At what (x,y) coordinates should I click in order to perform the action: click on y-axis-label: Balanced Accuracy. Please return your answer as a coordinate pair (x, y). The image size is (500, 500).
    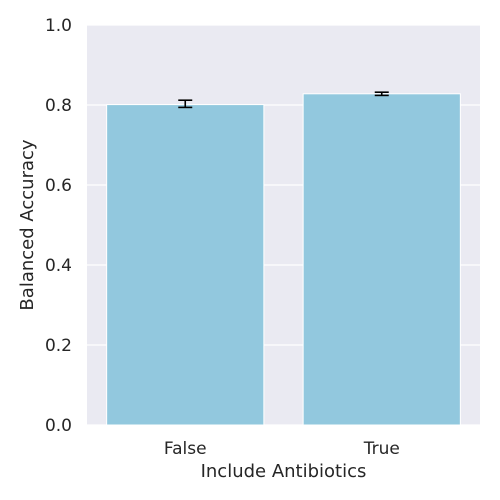
    Looking at the image, I should click on (27, 224).